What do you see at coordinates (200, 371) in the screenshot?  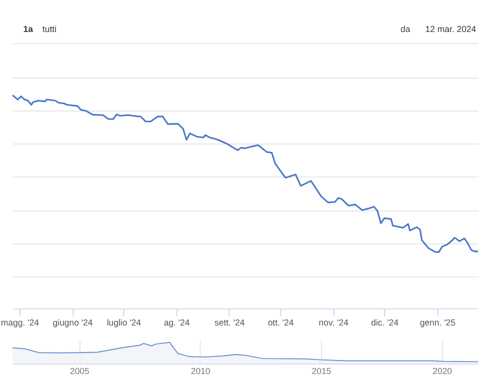 I see `x-tick-label: 2010` at bounding box center [200, 371].